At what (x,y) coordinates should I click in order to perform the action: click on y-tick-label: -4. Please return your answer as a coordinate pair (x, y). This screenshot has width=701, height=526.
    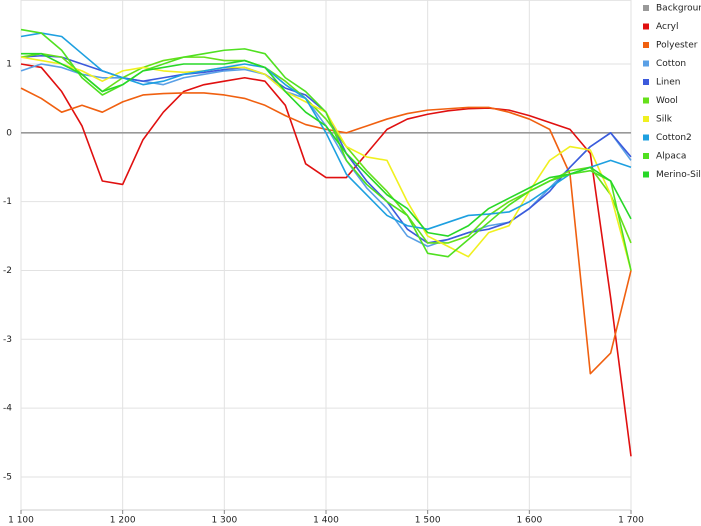
    Looking at the image, I should click on (7, 409).